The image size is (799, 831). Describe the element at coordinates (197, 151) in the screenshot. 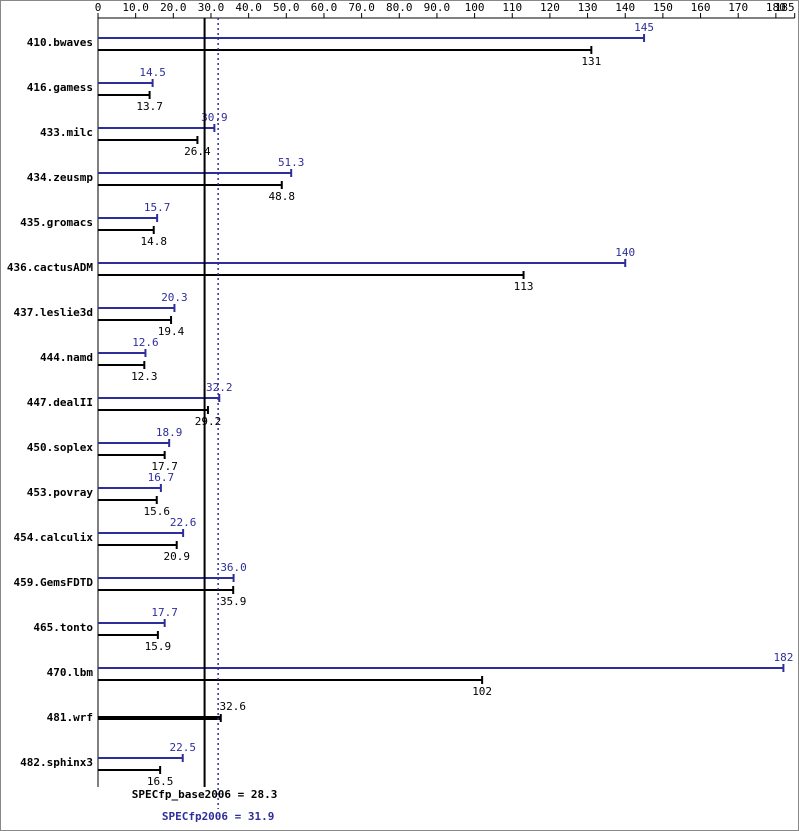

I see `value-label: 26.4` at that location.